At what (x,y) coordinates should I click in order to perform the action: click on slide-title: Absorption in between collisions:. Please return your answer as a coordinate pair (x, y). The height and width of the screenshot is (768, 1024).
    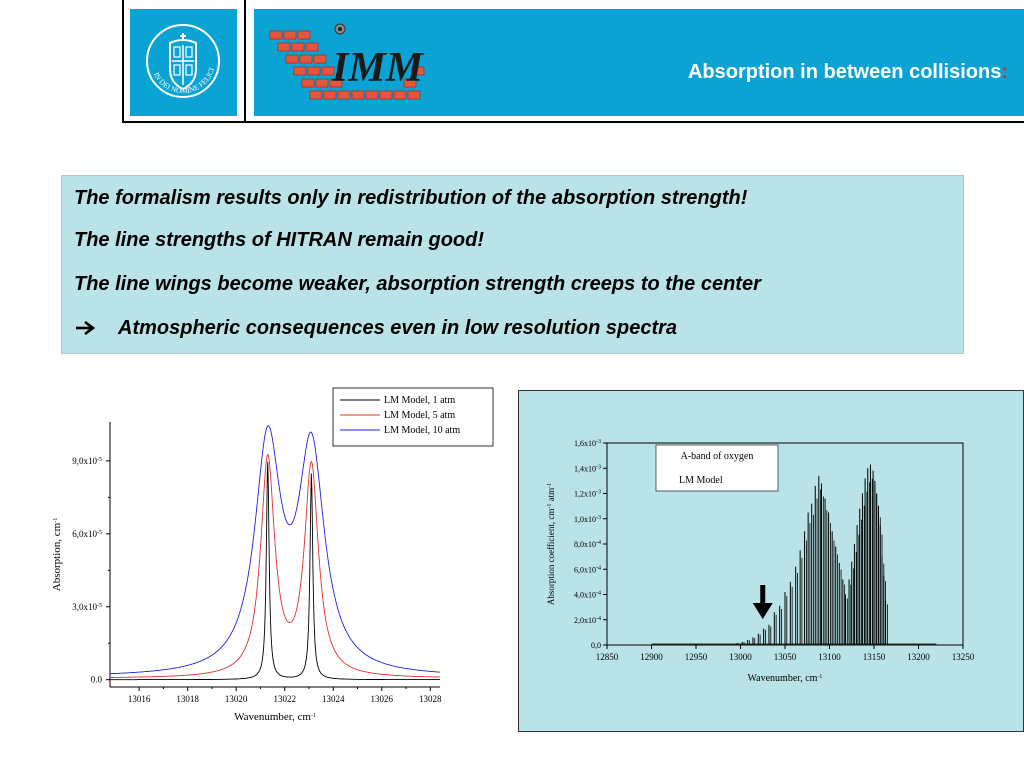
    Looking at the image, I should click on (848, 72).